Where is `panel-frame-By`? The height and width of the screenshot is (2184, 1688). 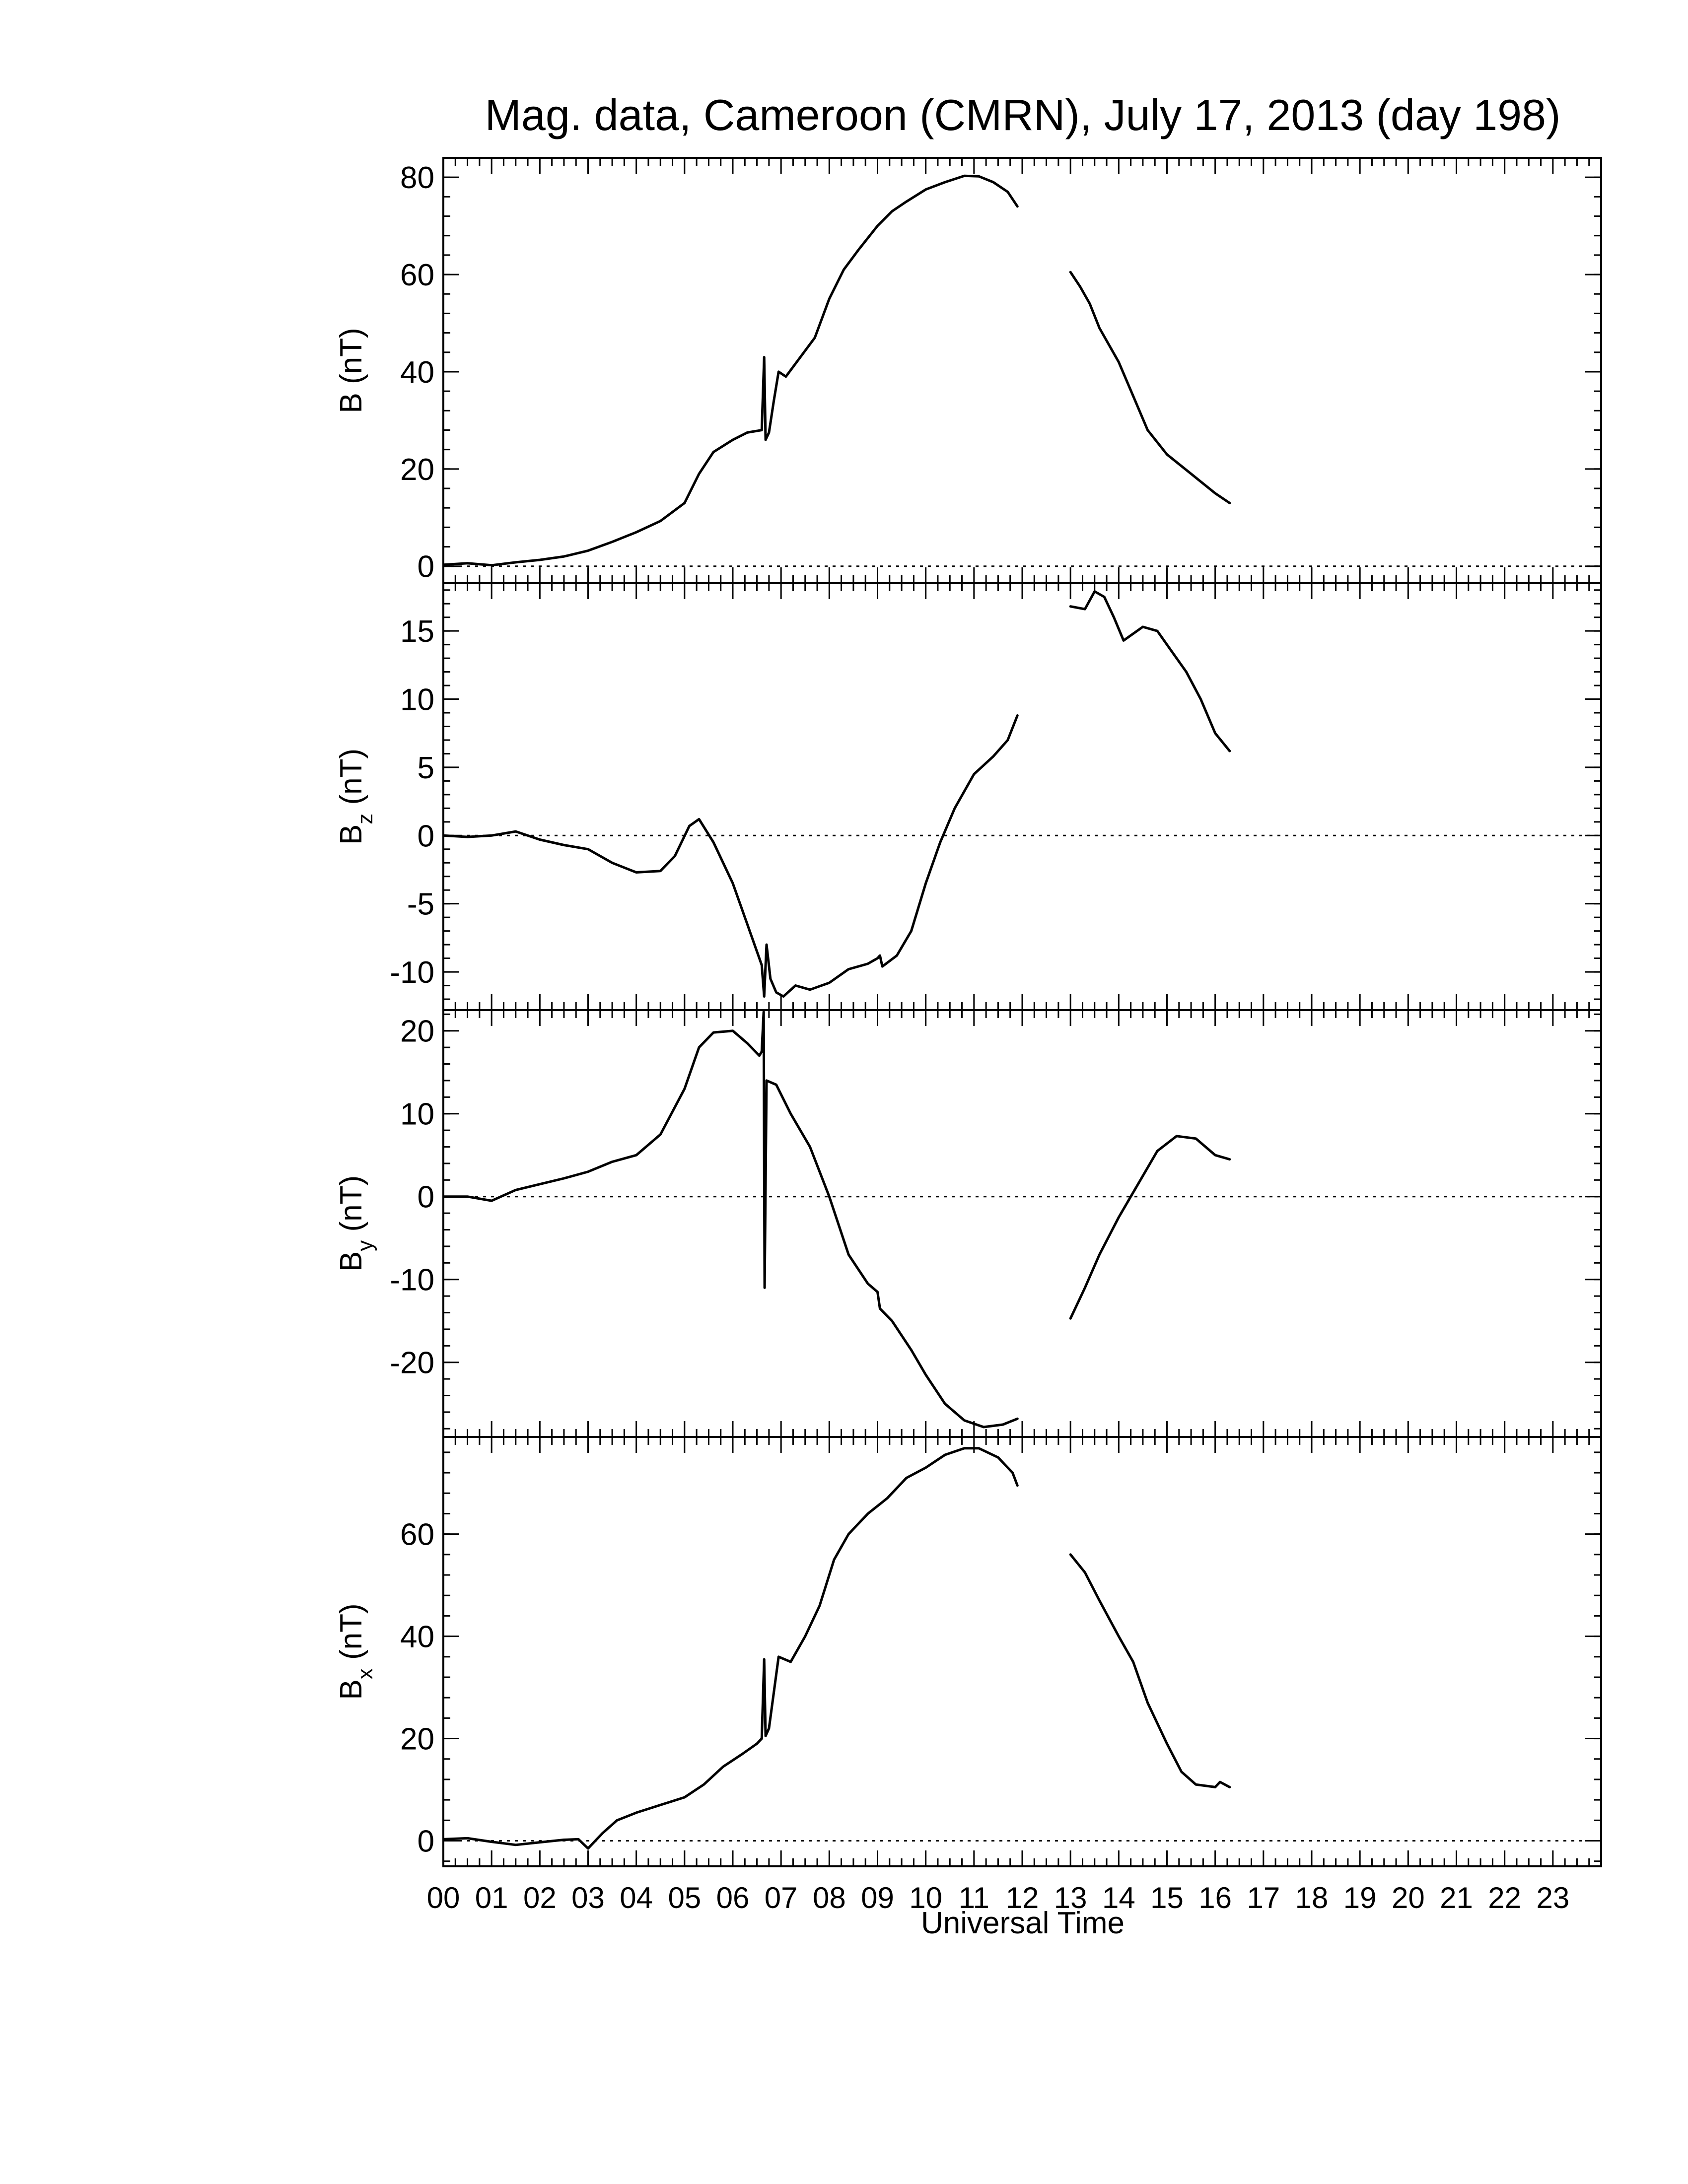
panel-frame-By is located at coordinates (1022, 1223).